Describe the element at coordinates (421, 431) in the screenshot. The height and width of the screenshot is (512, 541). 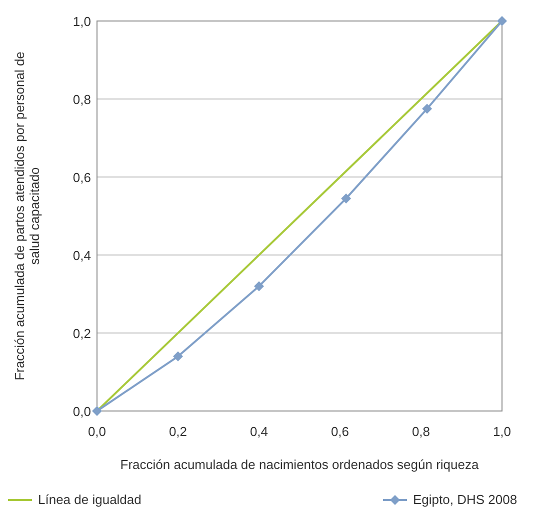
I see `x-tick-label: 0,8` at that location.